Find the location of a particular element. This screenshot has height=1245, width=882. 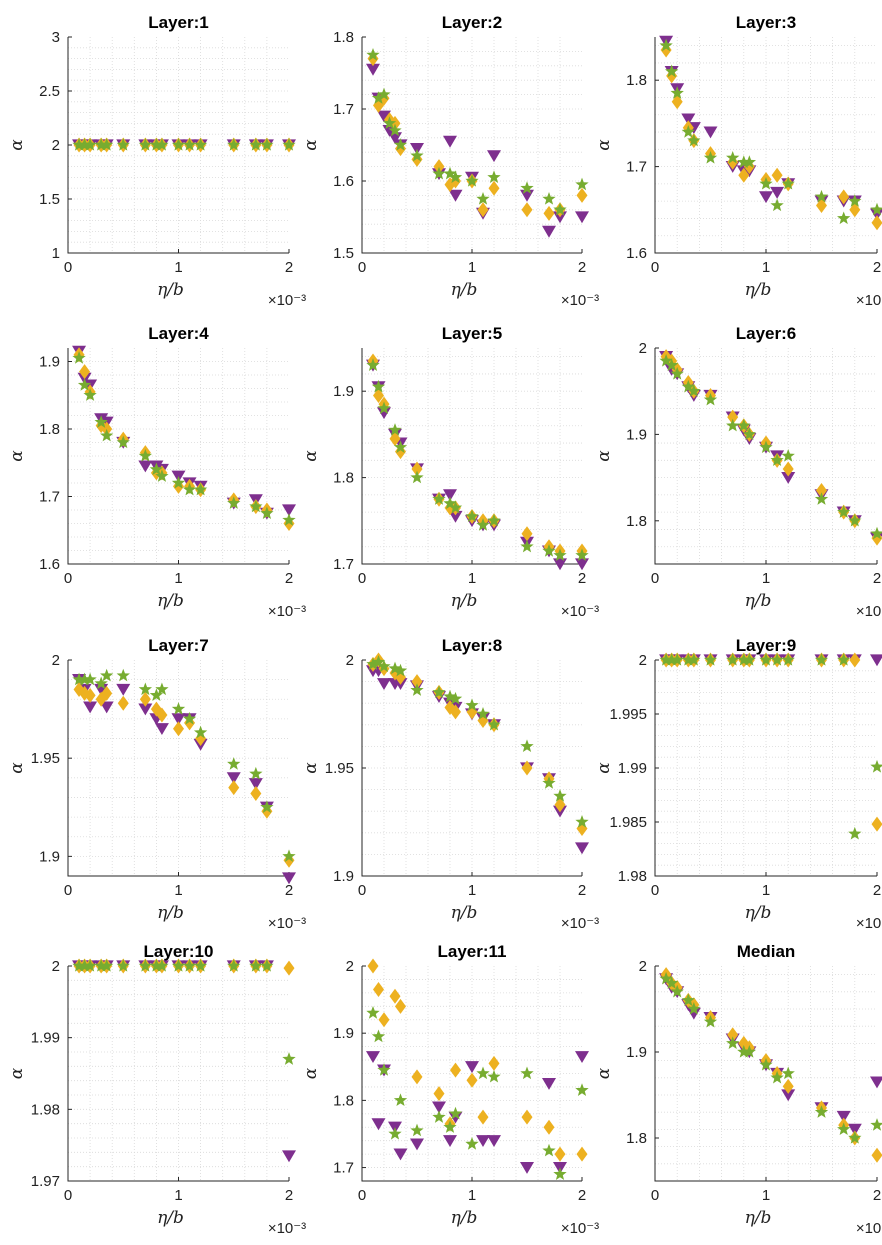

panel-12: 0 1 2 1.8 1.9 2 Median η/b α ×10⁻³ is located at coordinates (738, 1089).